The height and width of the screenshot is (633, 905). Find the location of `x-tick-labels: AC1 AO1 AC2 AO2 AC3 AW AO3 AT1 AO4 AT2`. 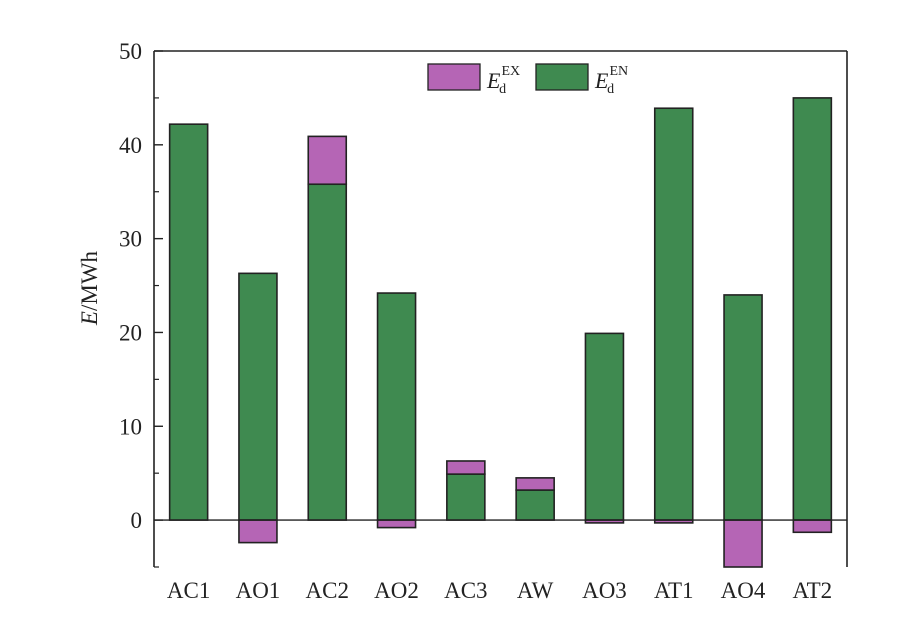

x-tick-labels: AC1 AO1 AC2 AO2 AC3 AW AO3 AT1 AO4 AT2 is located at coordinates (499, 590).